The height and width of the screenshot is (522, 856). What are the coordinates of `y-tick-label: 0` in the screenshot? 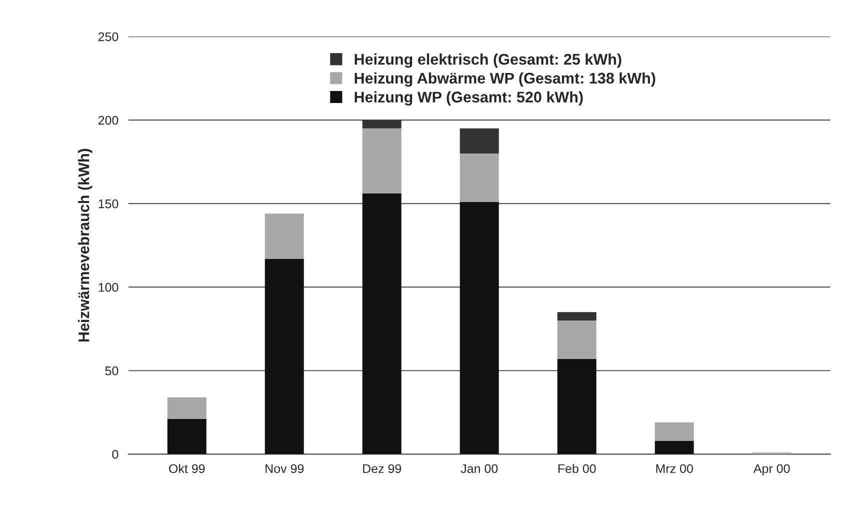 It's located at (115, 454).